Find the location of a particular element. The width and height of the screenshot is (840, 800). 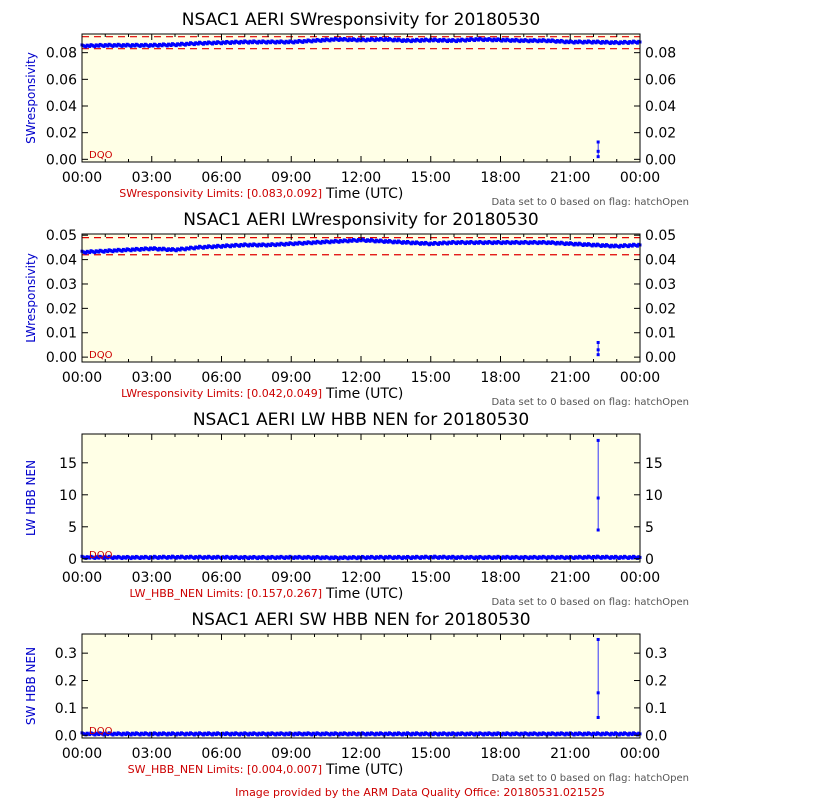

y-tick-label: 0 is located at coordinates (72, 560).